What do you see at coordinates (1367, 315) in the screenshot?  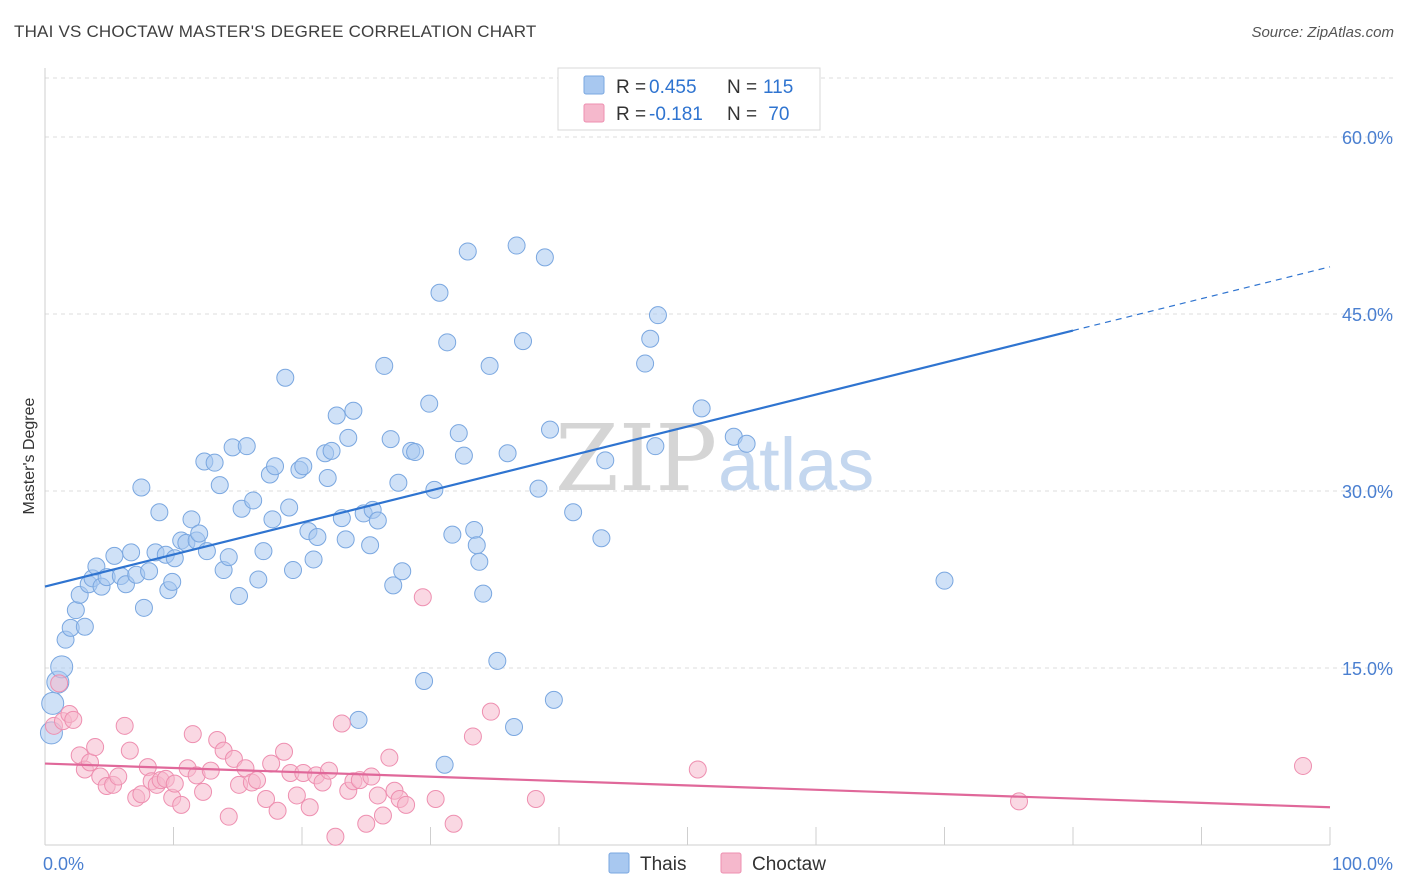 I see `y-tick-label: 45.0%` at bounding box center [1367, 315].